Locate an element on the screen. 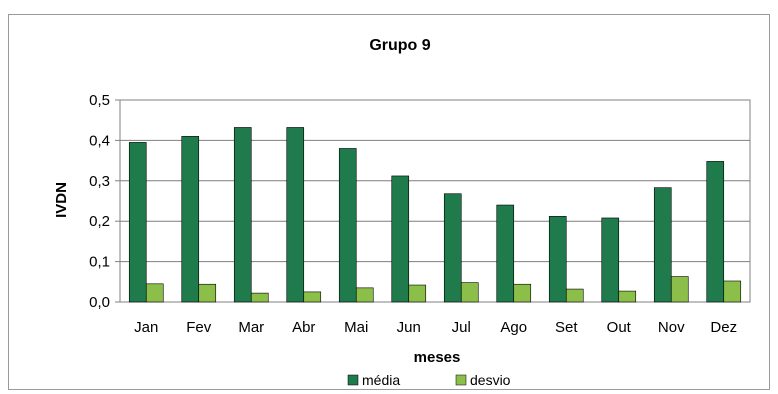 This screenshot has height=394, width=778. bar-media-set is located at coordinates (557, 259).